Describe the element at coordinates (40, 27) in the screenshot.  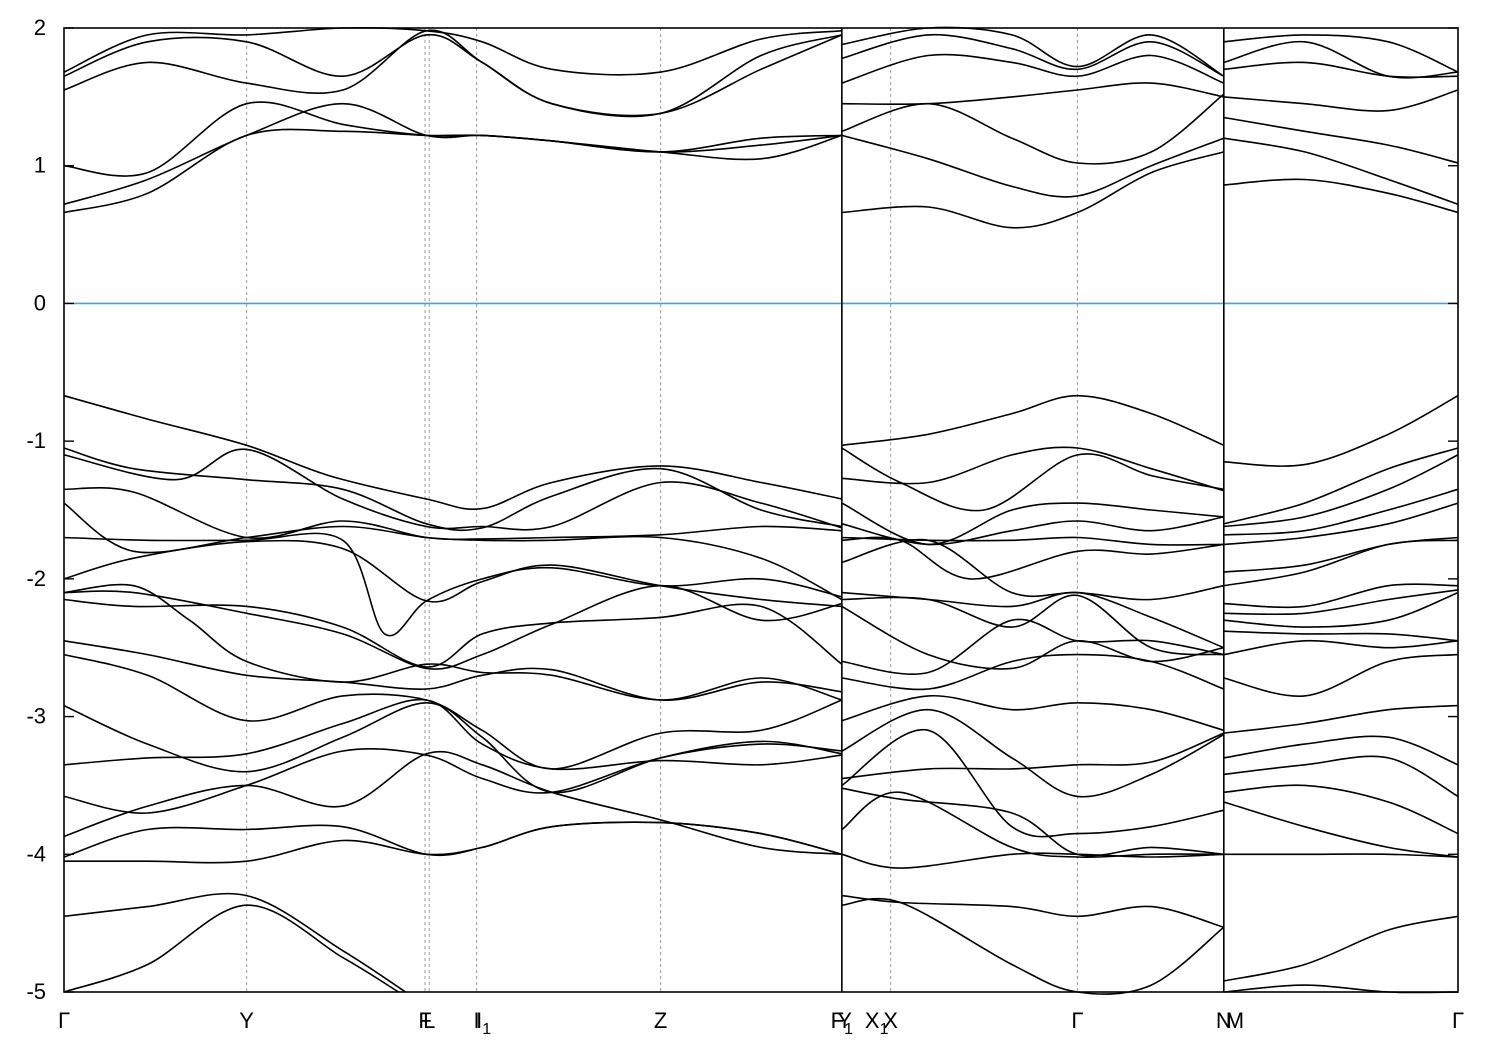
I see `y-tick-label: 2` at that location.